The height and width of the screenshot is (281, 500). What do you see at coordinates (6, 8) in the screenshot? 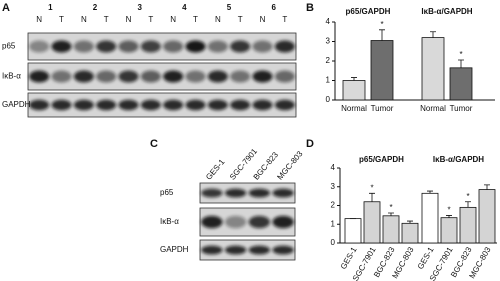
I see `panel-label: A` at bounding box center [6, 8].